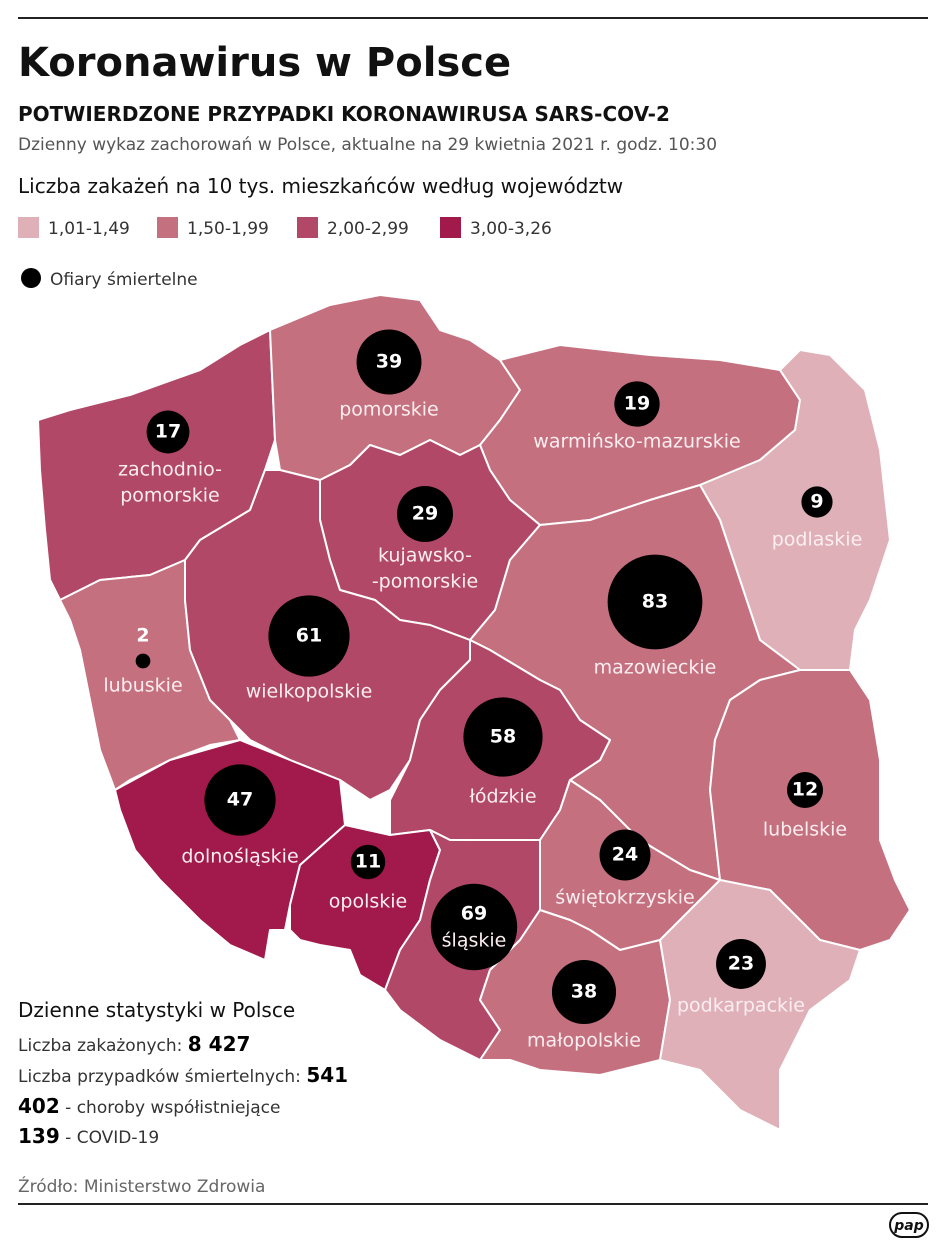 Image resolution: width=947 pixels, height=1250 pixels. What do you see at coordinates (624, 898) in the screenshot?
I see `region-name: świętokrzyskie` at bounding box center [624, 898].